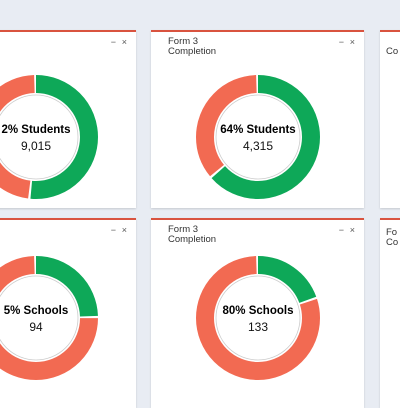 This screenshot has width=400, height=408. What do you see at coordinates (36, 311) in the screenshot?
I see `percent-label: 5% Schools` at bounding box center [36, 311].